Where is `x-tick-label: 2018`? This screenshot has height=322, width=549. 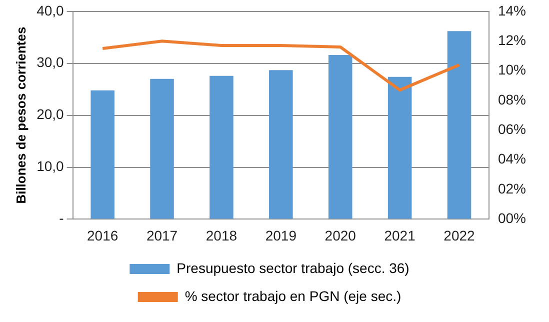 x-tick-label: 2018 is located at coordinates (222, 235).